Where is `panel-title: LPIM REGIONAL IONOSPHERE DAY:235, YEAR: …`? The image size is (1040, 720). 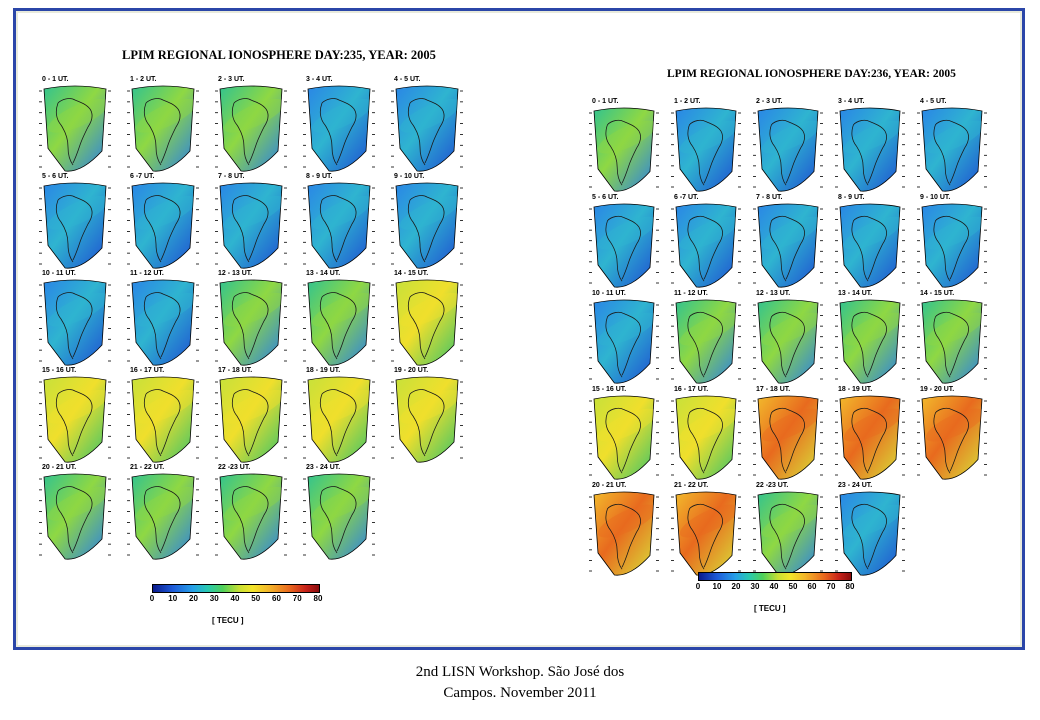 panel-title: LPIM REGIONAL IONOSPHERE DAY:235, YEAR: … is located at coordinates (279, 55).